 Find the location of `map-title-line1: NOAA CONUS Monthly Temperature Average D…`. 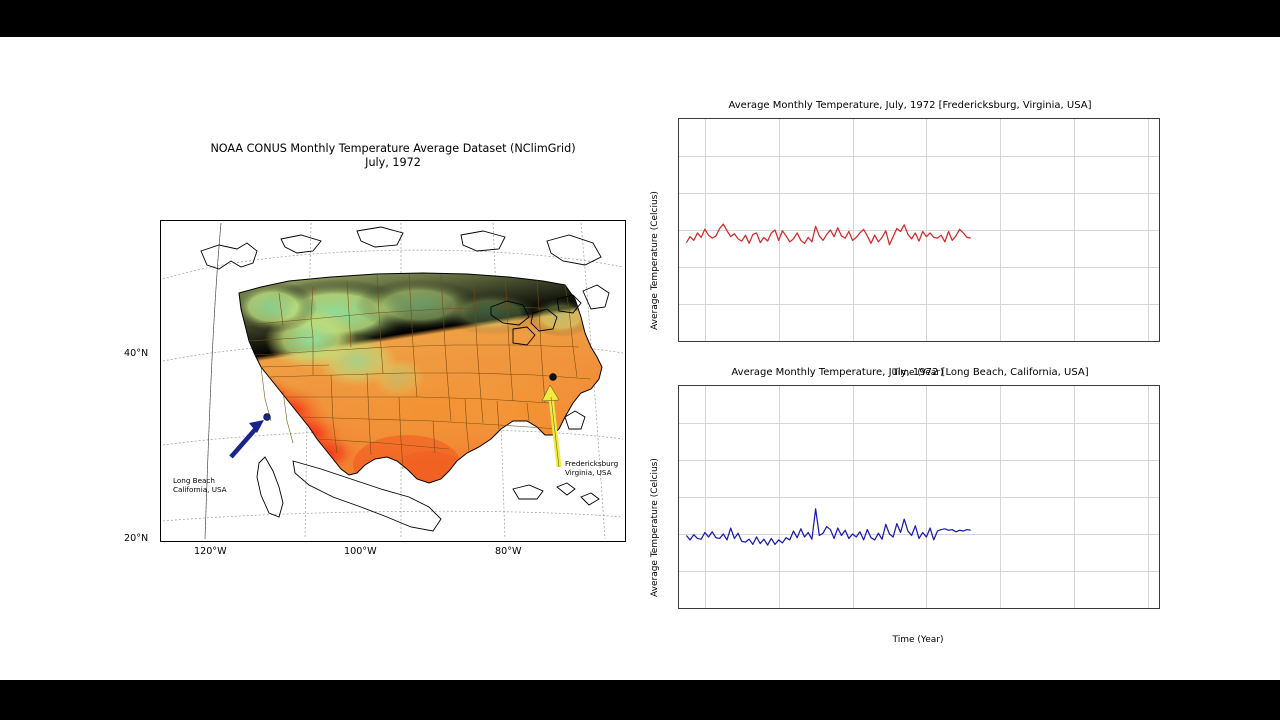

map-title-line1: NOAA CONUS Monthly Temperature Average D… is located at coordinates (393, 148).